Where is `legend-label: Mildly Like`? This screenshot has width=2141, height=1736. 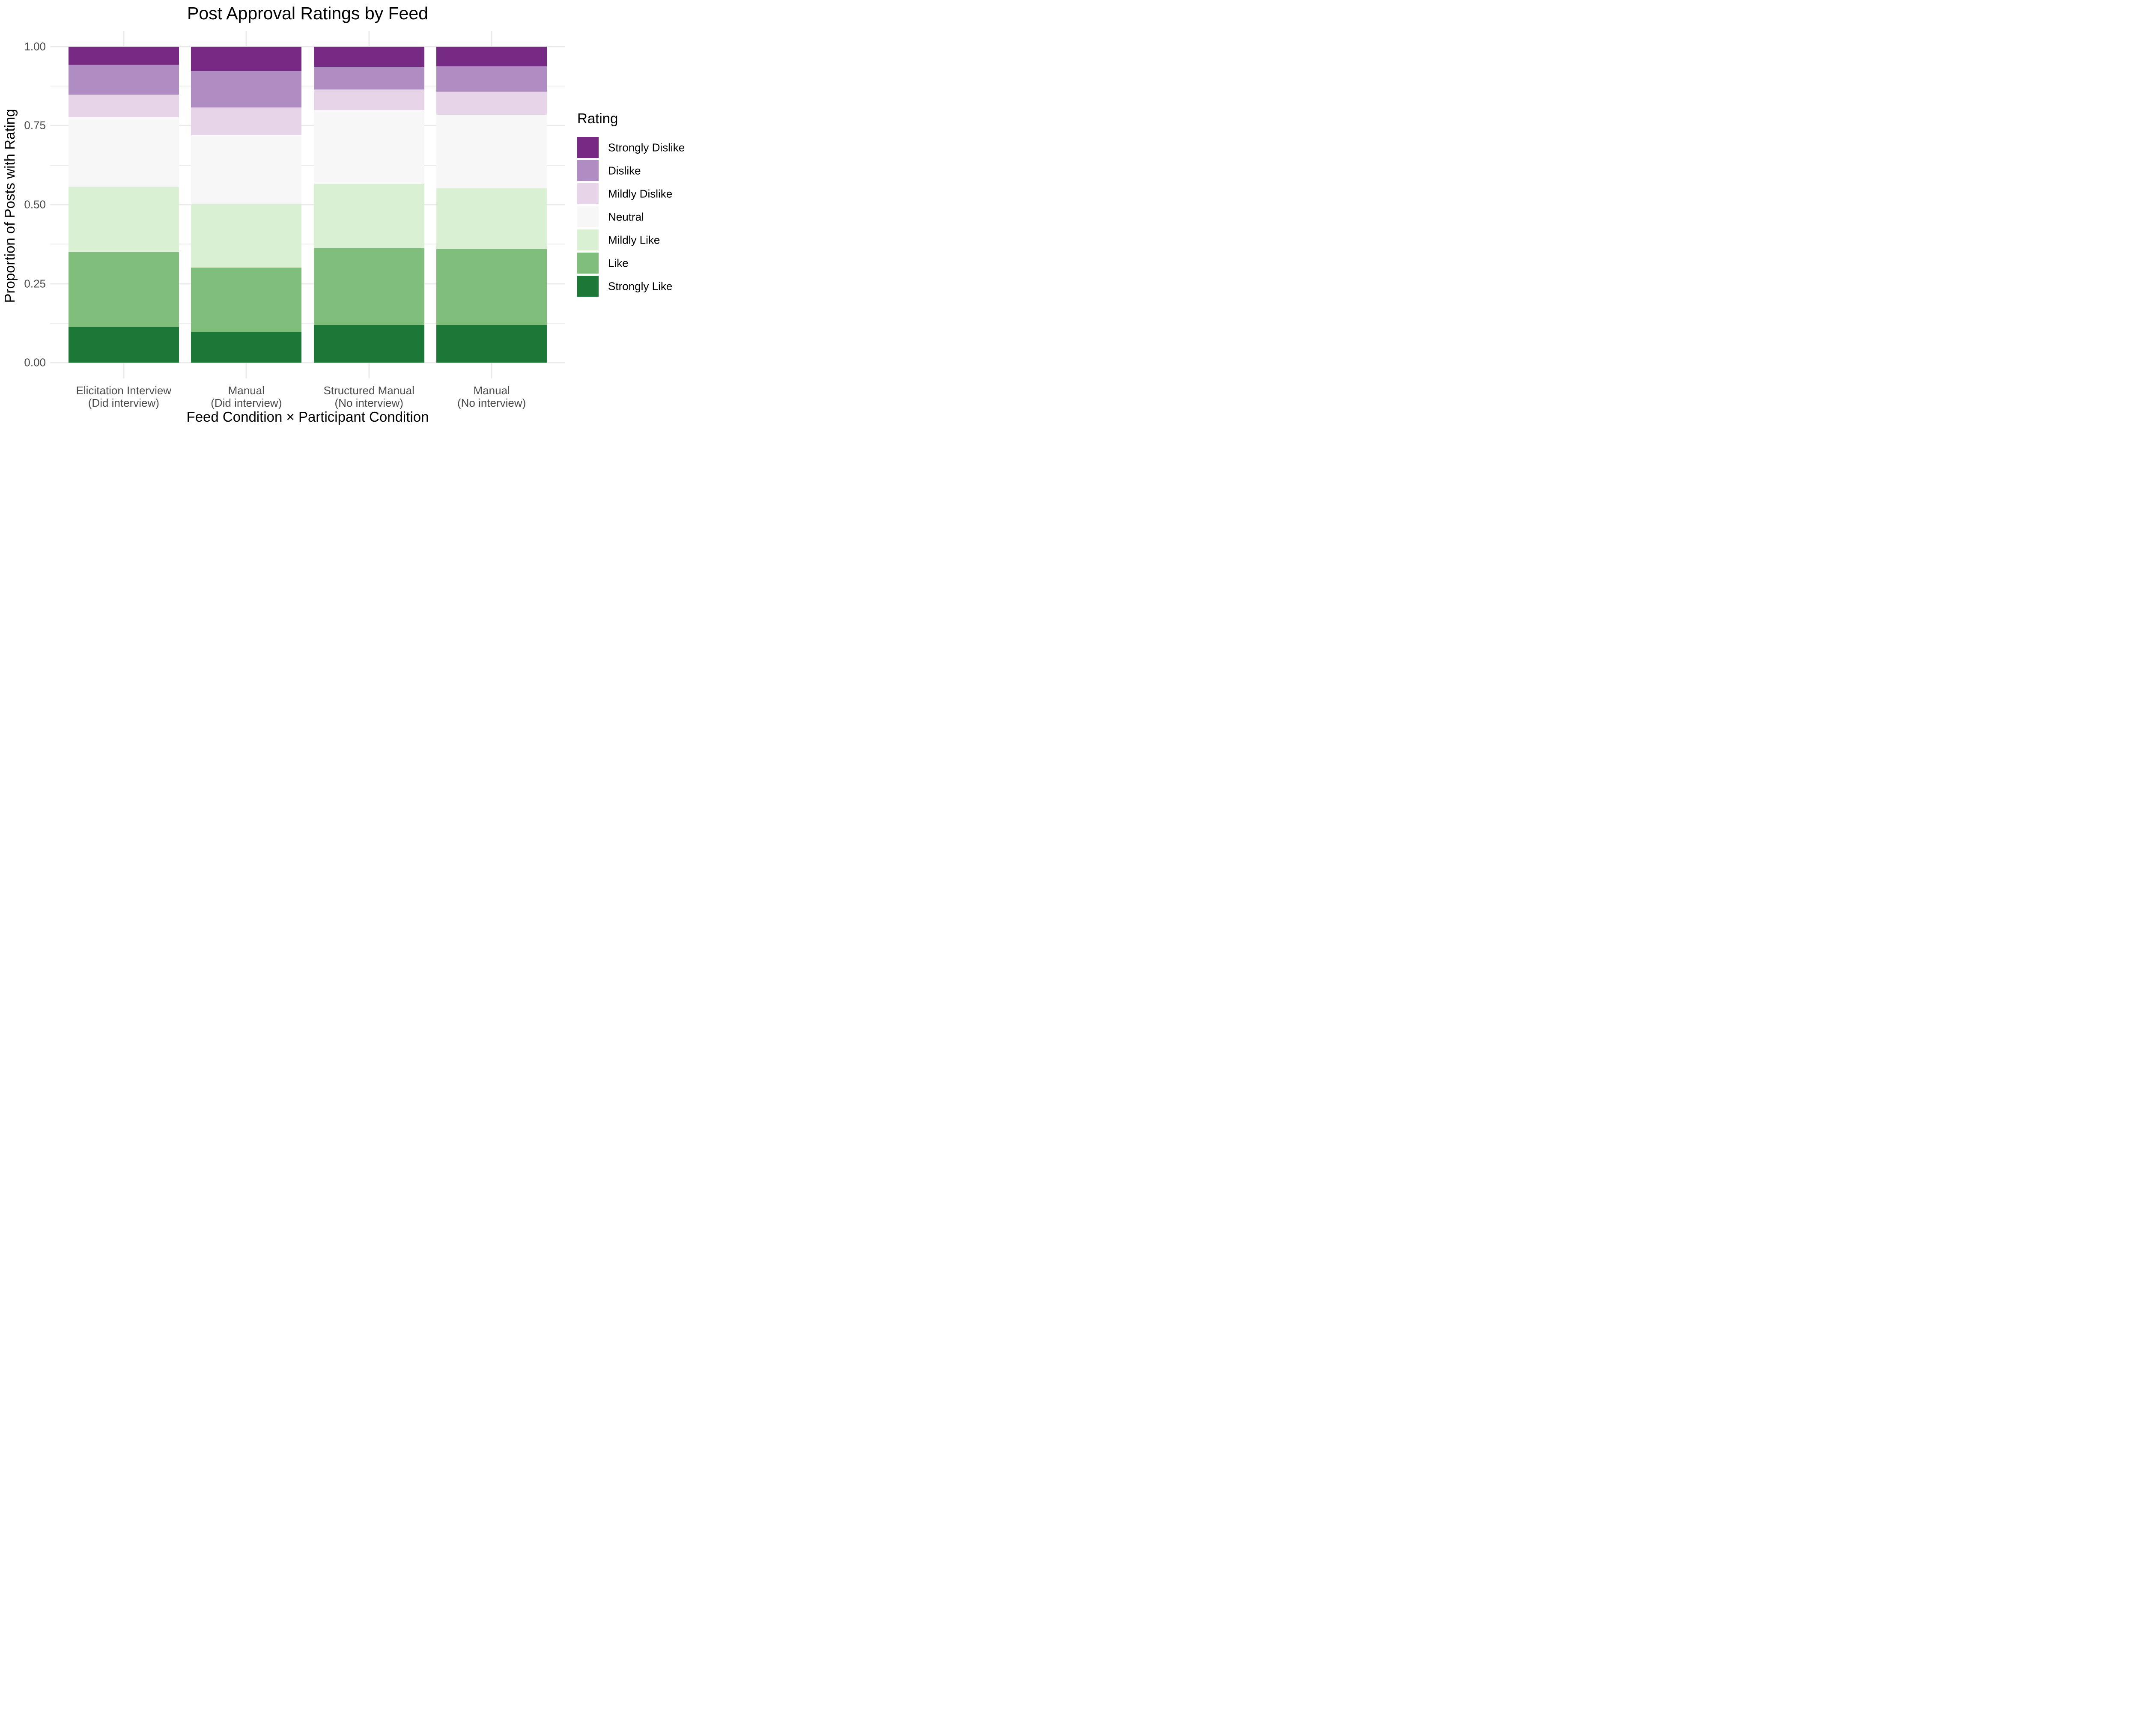 legend-label: Mildly Like is located at coordinates (634, 239).